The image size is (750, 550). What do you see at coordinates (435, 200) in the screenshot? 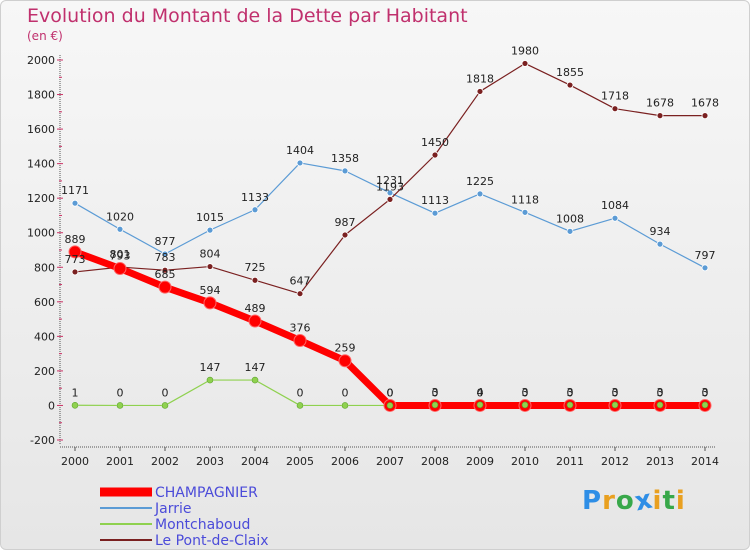
I see `data-label: 1113` at bounding box center [435, 200].